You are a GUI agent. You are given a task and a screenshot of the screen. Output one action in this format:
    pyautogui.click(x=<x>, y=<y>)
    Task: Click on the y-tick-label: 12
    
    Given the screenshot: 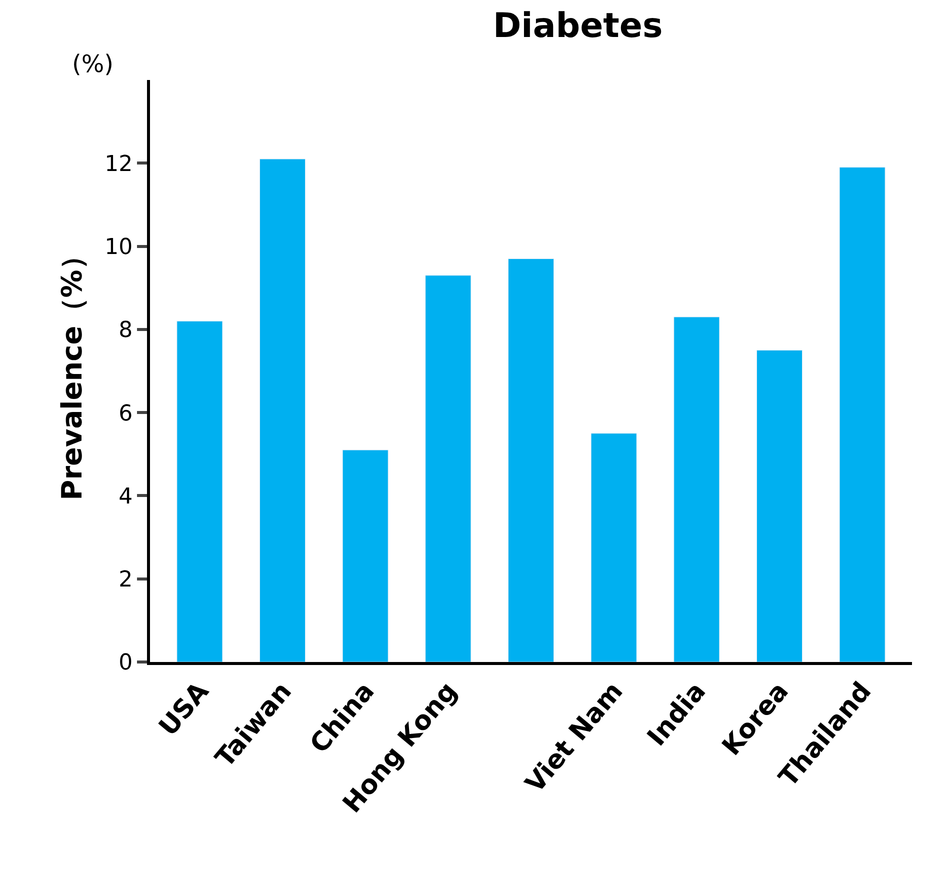 What is the action you would take?
    pyautogui.click(x=118, y=164)
    